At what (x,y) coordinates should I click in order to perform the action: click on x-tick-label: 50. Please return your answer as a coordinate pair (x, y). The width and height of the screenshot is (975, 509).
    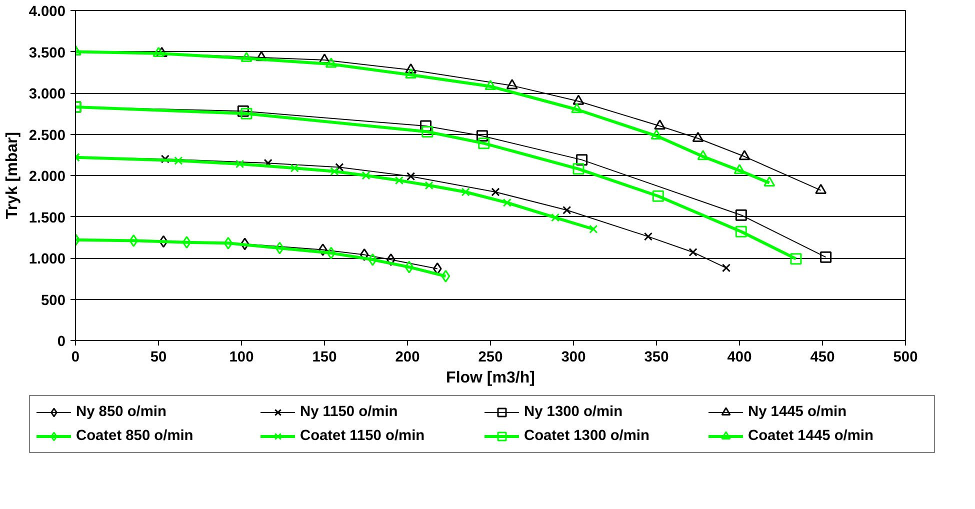
    Looking at the image, I should click on (158, 358).